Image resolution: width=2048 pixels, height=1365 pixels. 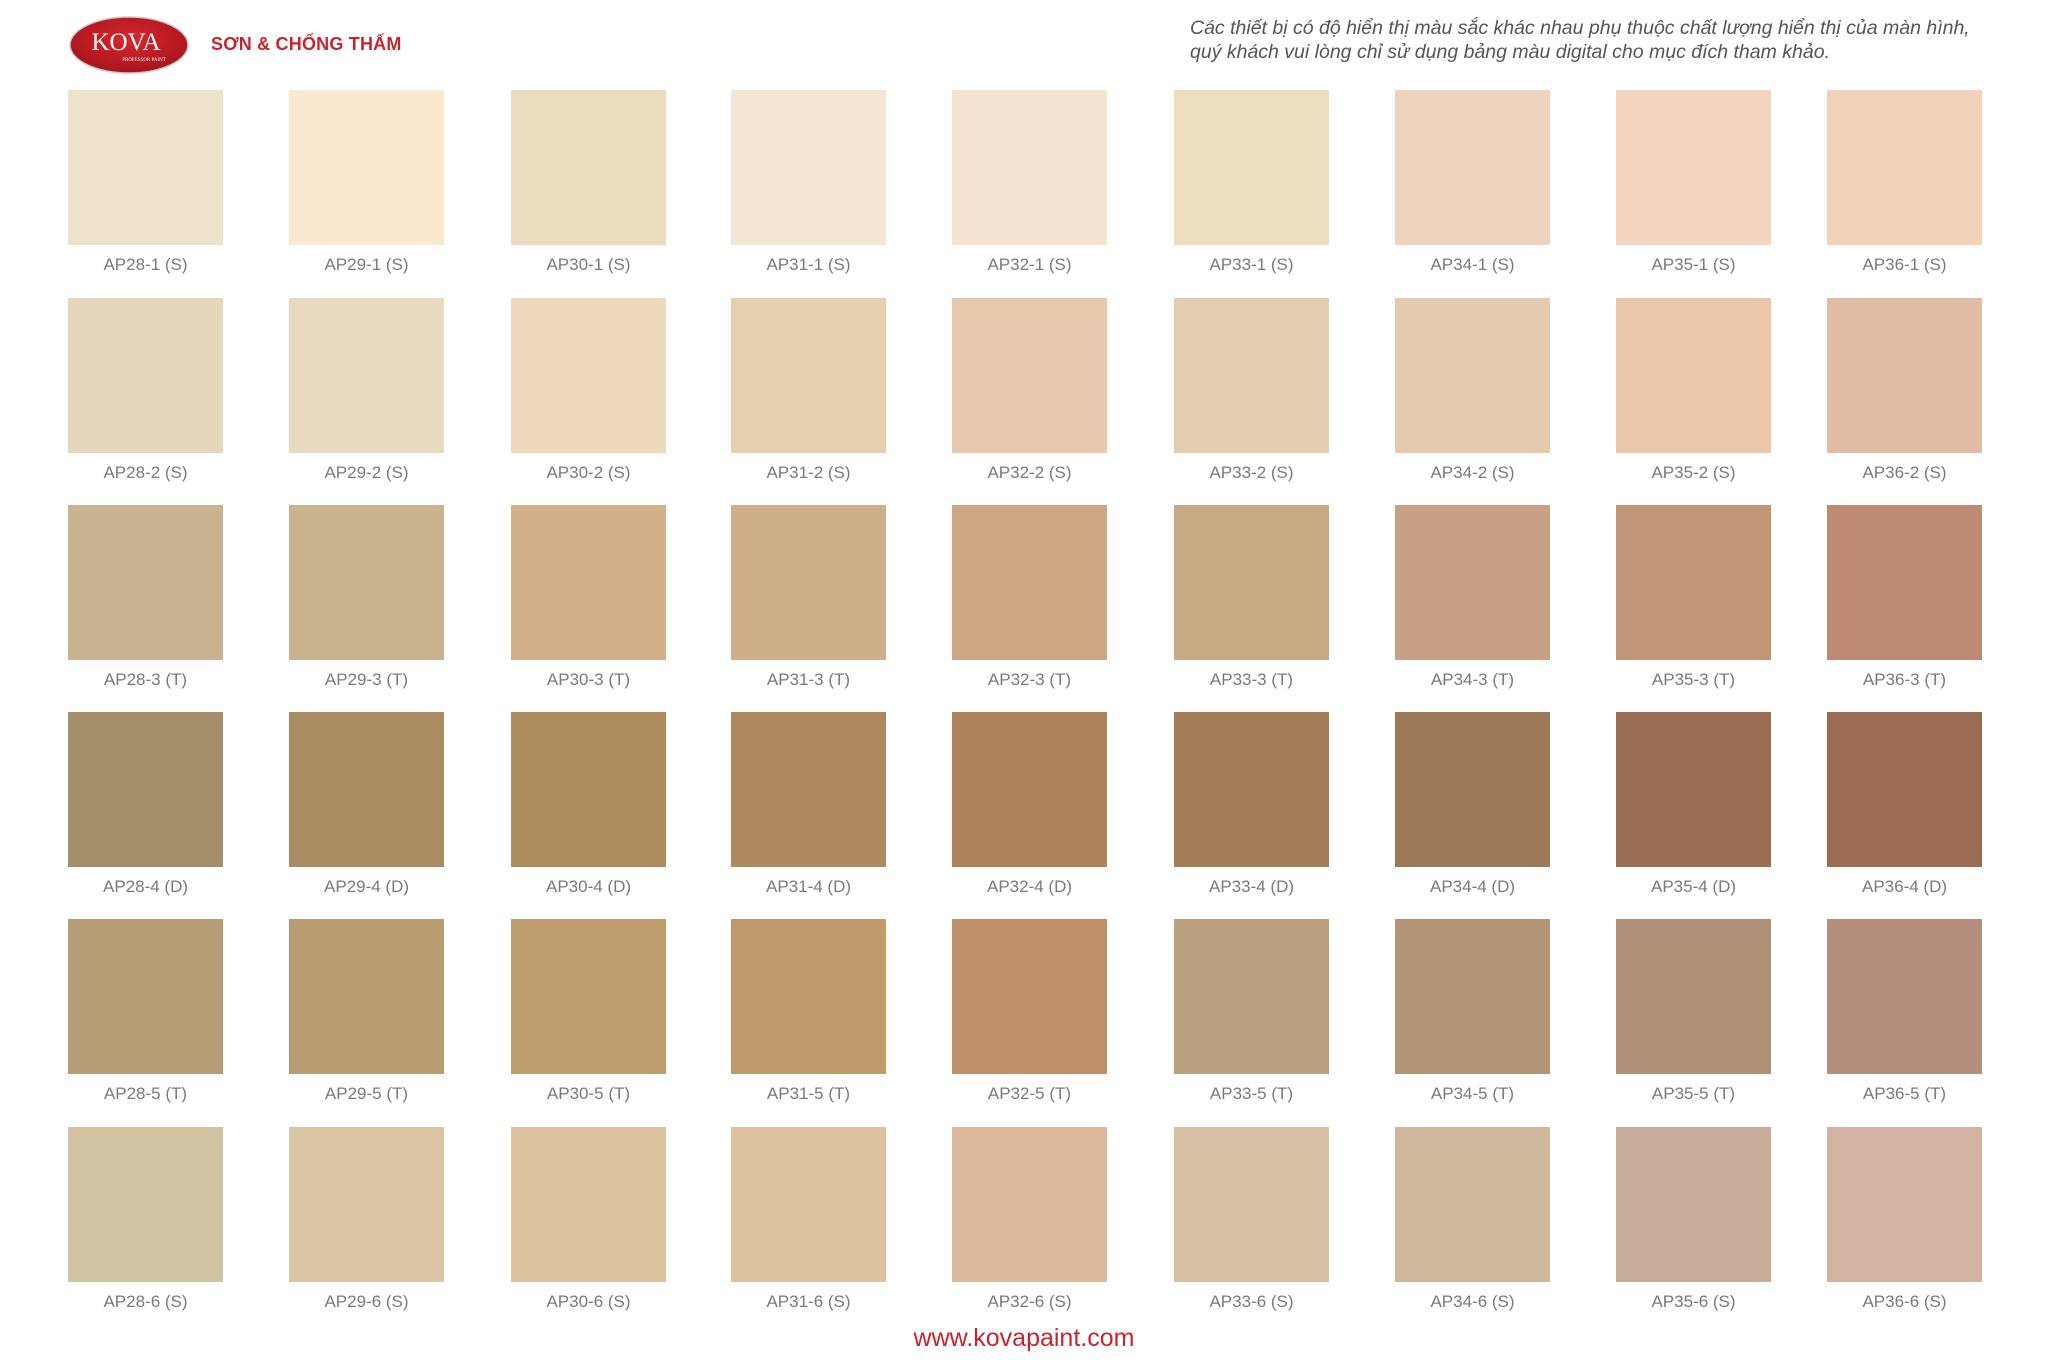 I want to click on color-swatch-item: AP35-1 (S), so click(x=1693, y=182).